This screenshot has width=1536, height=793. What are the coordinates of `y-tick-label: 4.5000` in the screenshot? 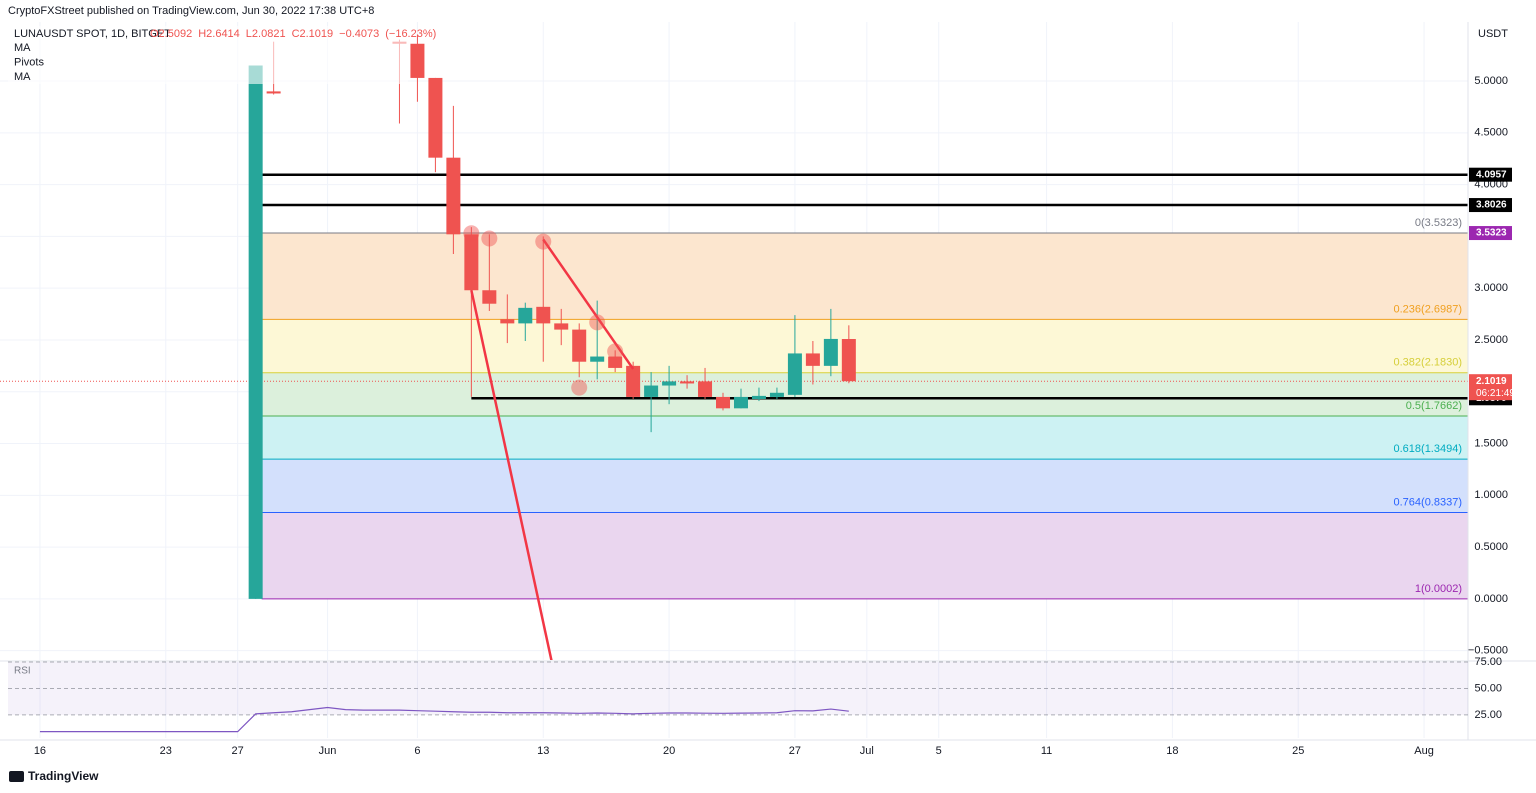 It's located at (1491, 133).